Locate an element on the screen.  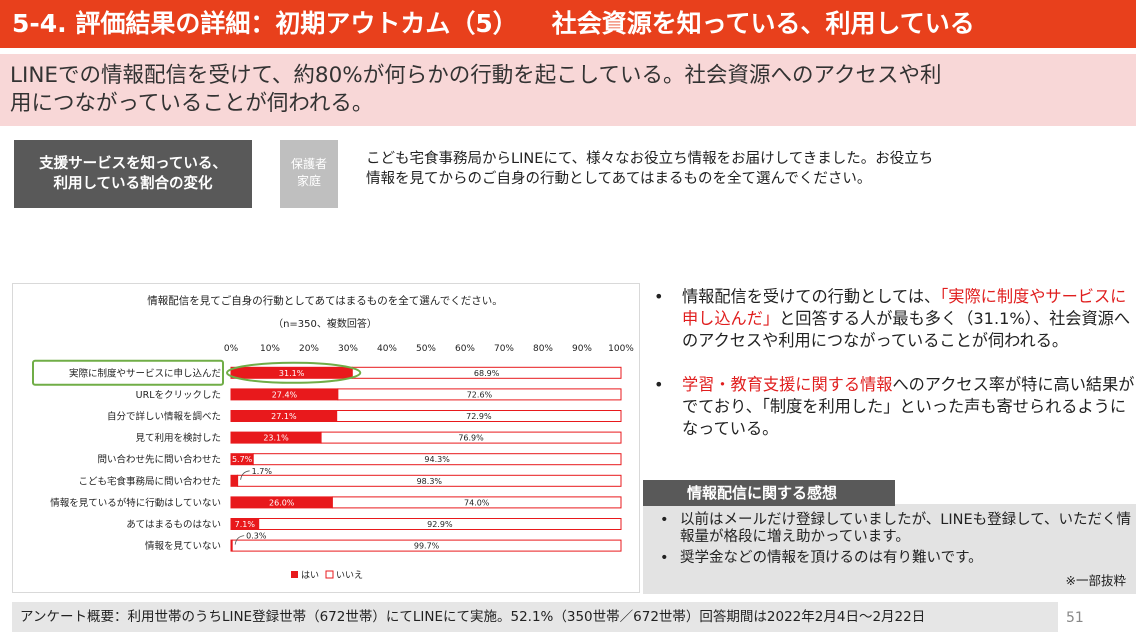
data-label-no: 99.7% is located at coordinates (427, 546).